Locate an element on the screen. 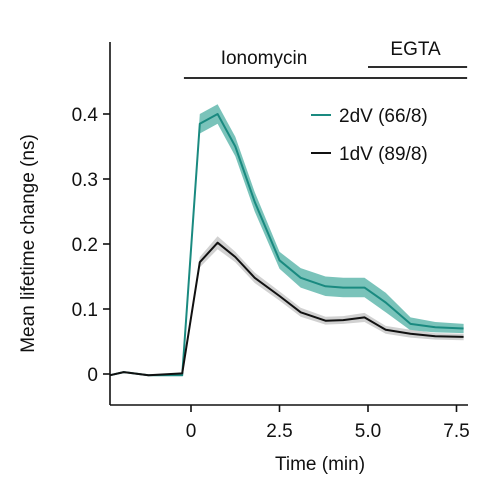 Image resolution: width=493 pixels, height=480 pixels. y-tick-label: 0 is located at coordinates (92, 375).